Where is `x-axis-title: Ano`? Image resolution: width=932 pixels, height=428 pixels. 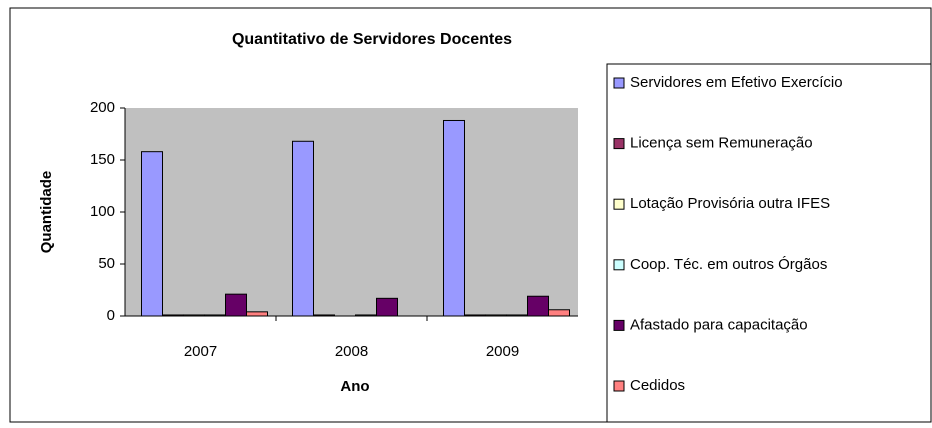 x-axis-title: Ano is located at coordinates (354, 386).